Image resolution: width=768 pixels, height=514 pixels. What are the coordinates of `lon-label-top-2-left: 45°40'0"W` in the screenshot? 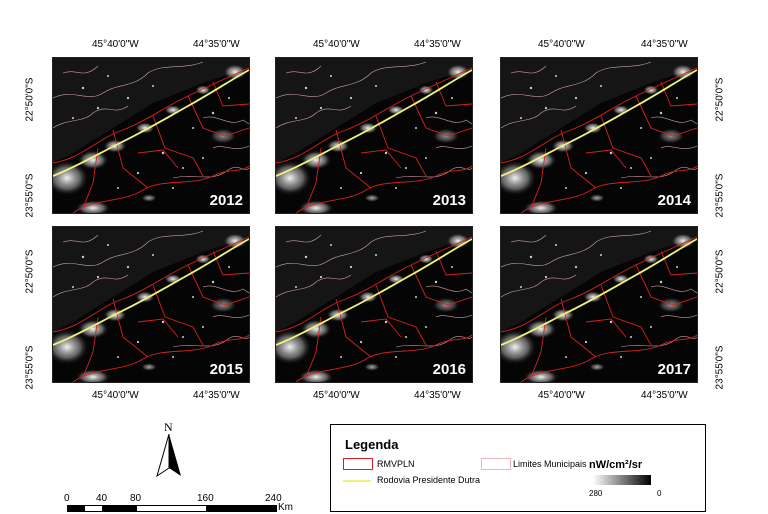 It's located at (336, 44).